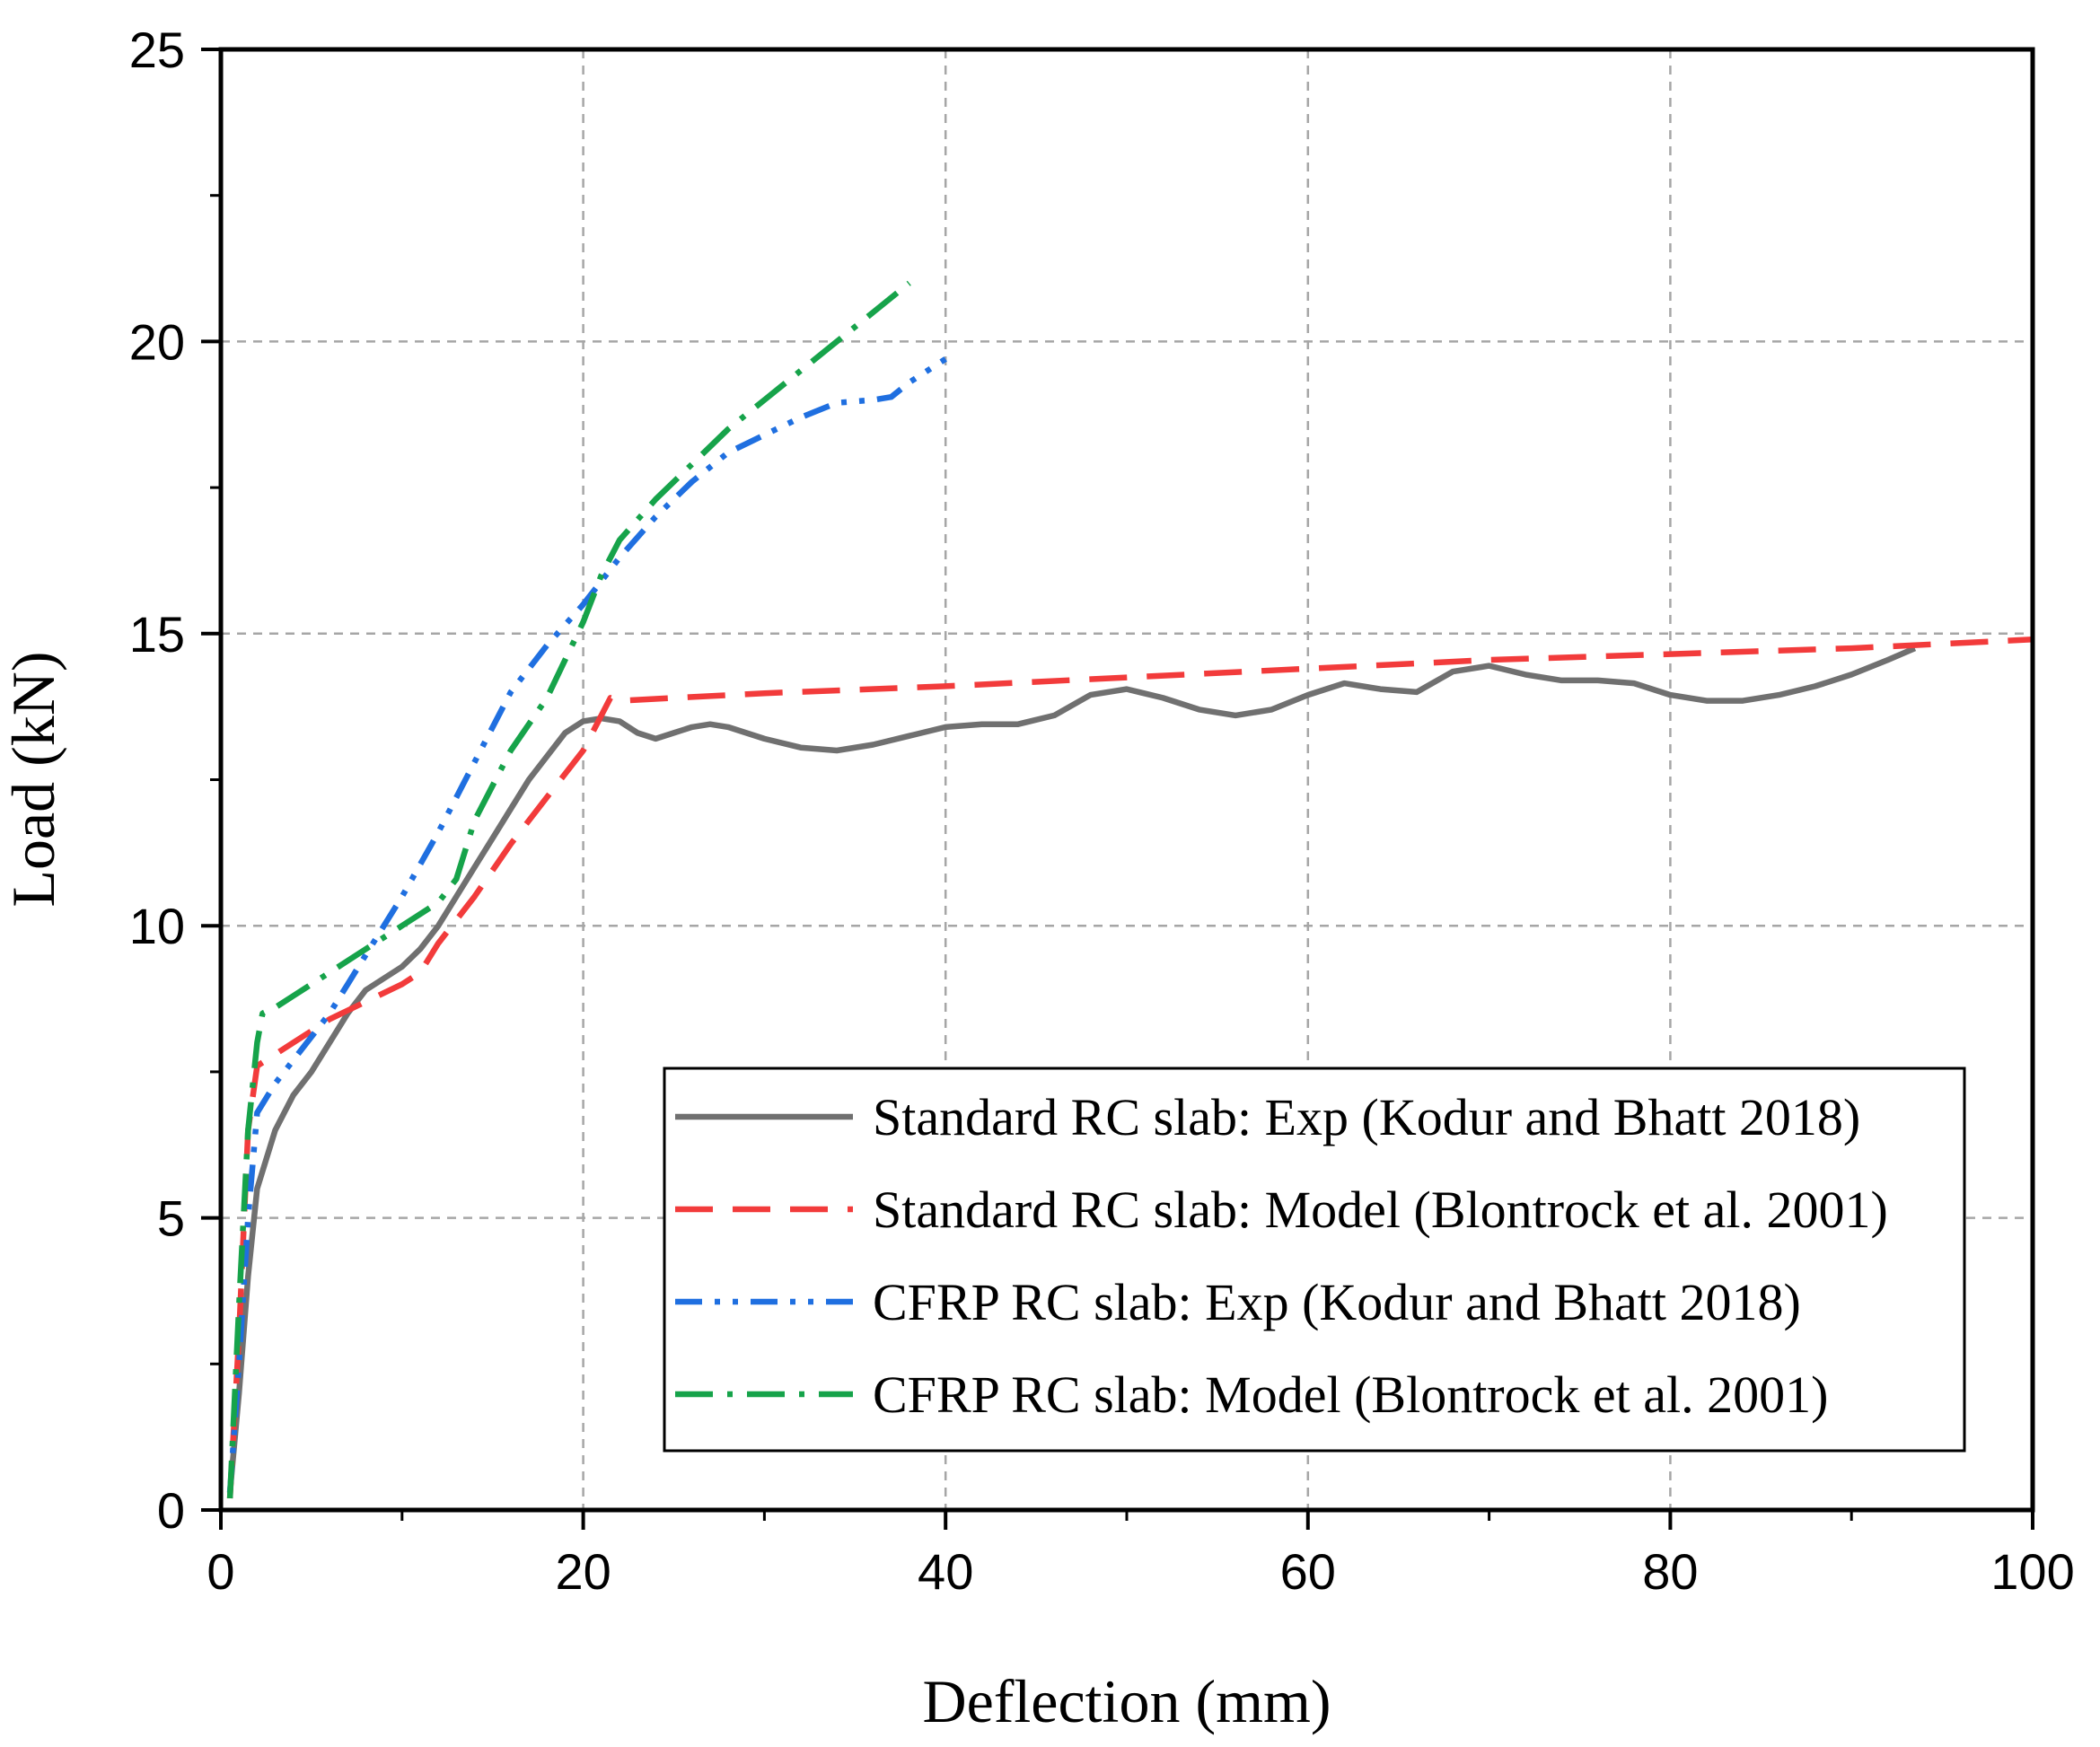 The height and width of the screenshot is (1747, 2100). What do you see at coordinates (220, 1571) in the screenshot?
I see `x-tick-label: 0` at bounding box center [220, 1571].